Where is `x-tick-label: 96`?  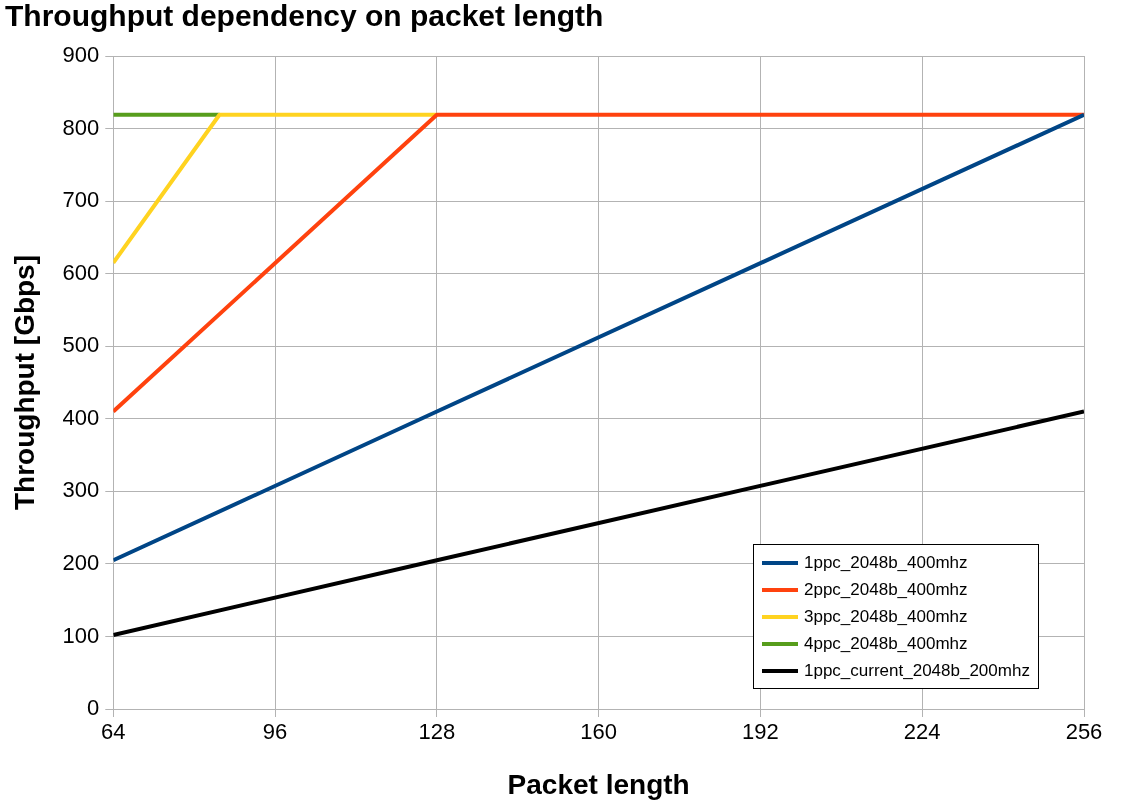
x-tick-label: 96 is located at coordinates (275, 732).